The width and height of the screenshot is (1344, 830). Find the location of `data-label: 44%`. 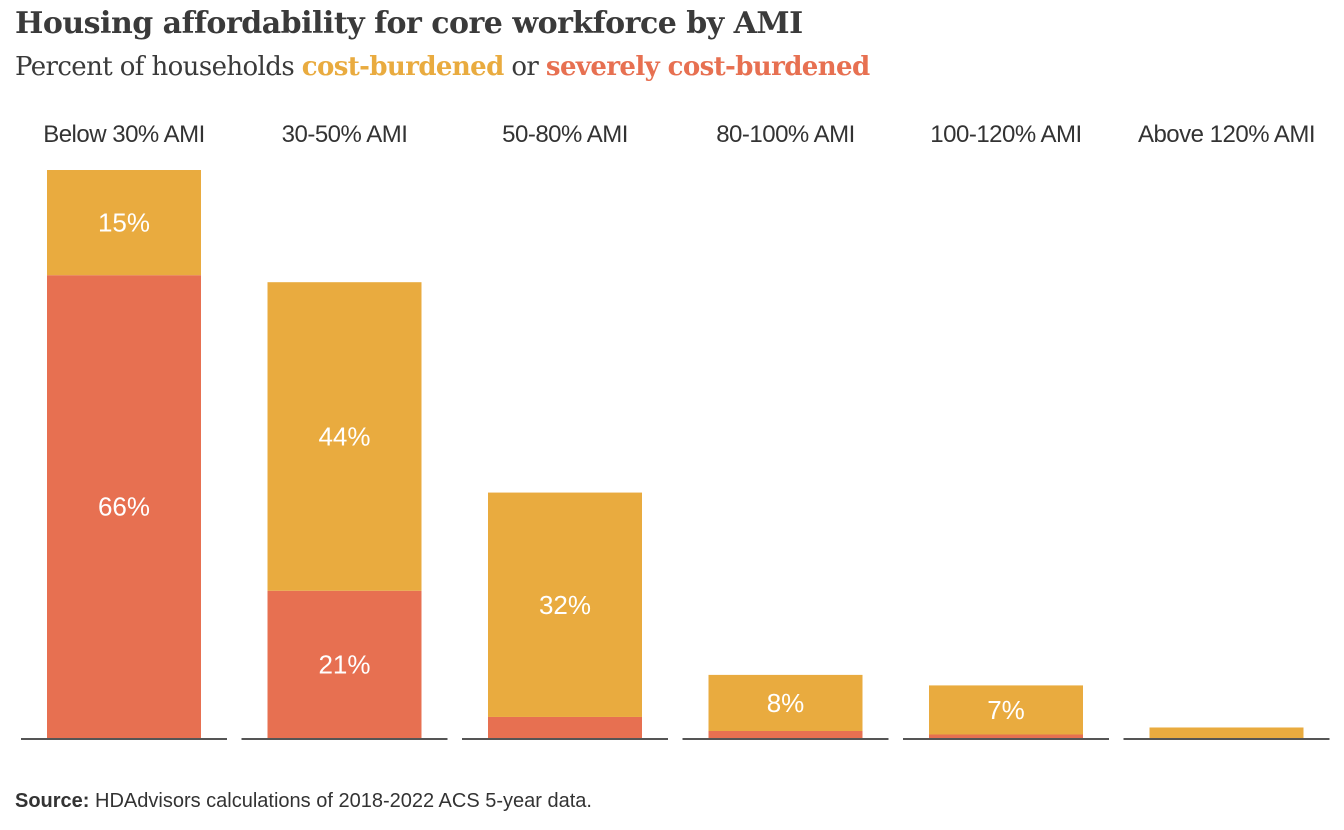

data-label: 44% is located at coordinates (344, 436).